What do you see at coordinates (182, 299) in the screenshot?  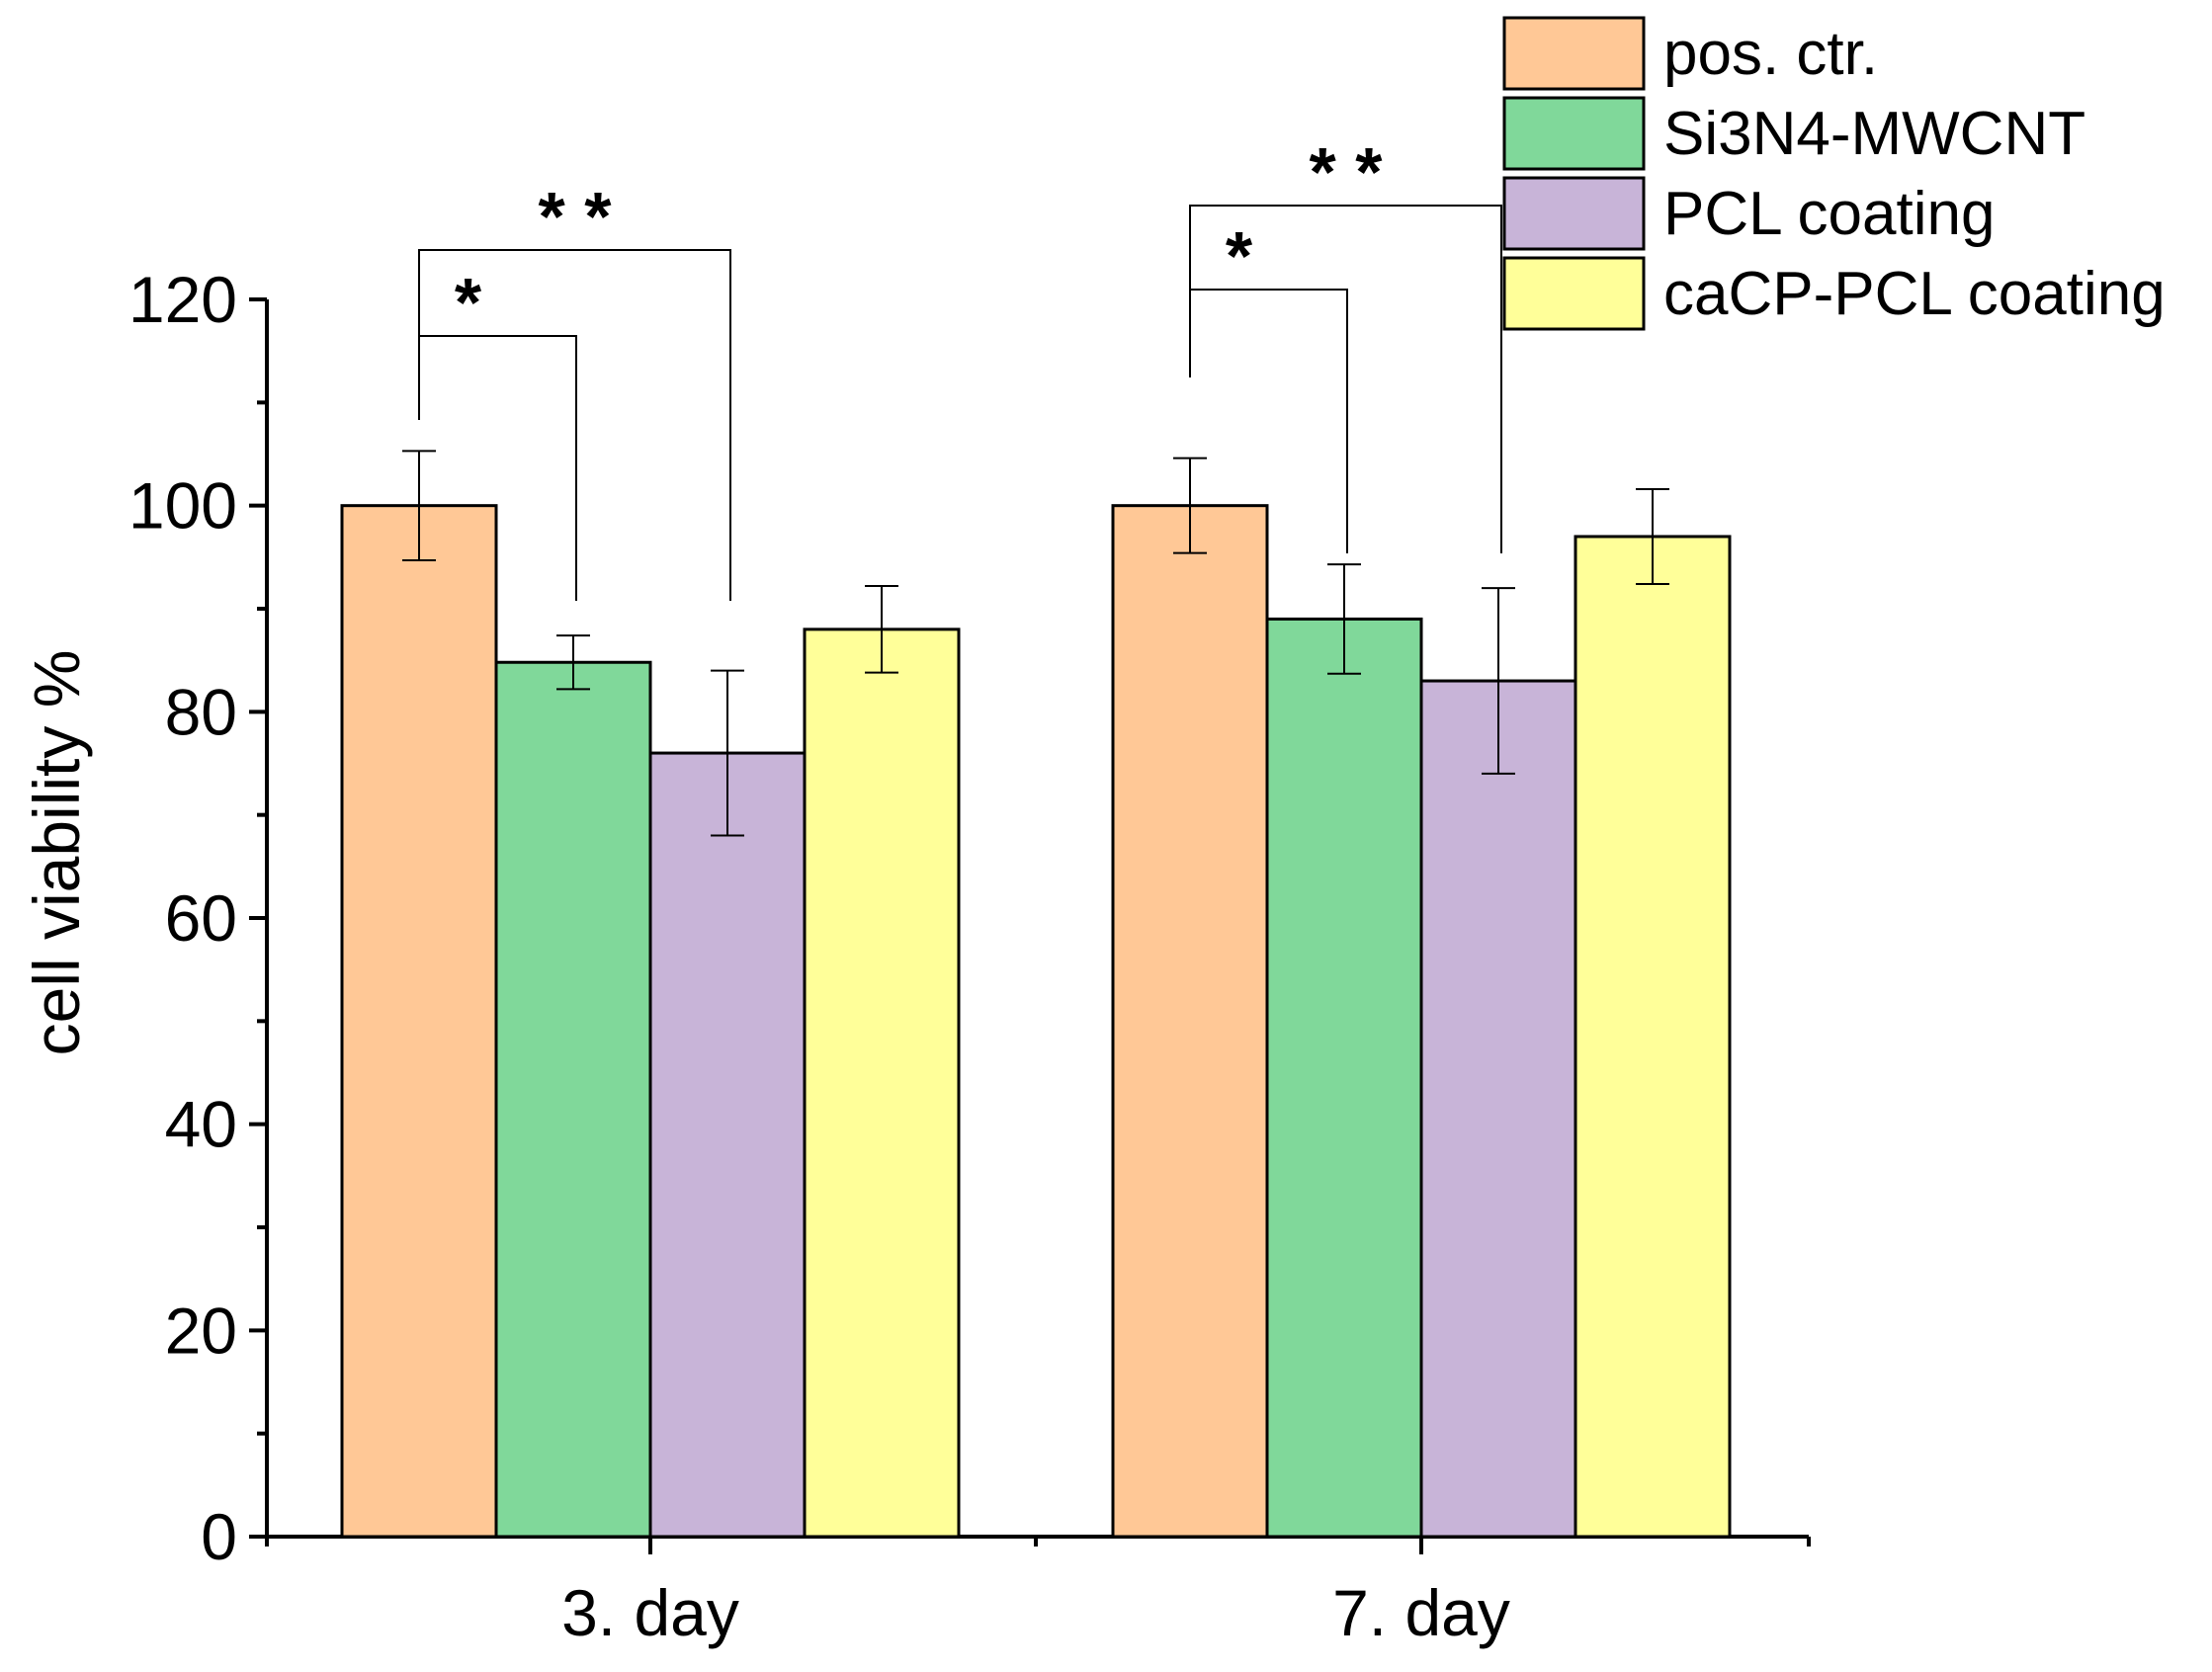 I see `y-tick-label: 120` at bounding box center [182, 299].